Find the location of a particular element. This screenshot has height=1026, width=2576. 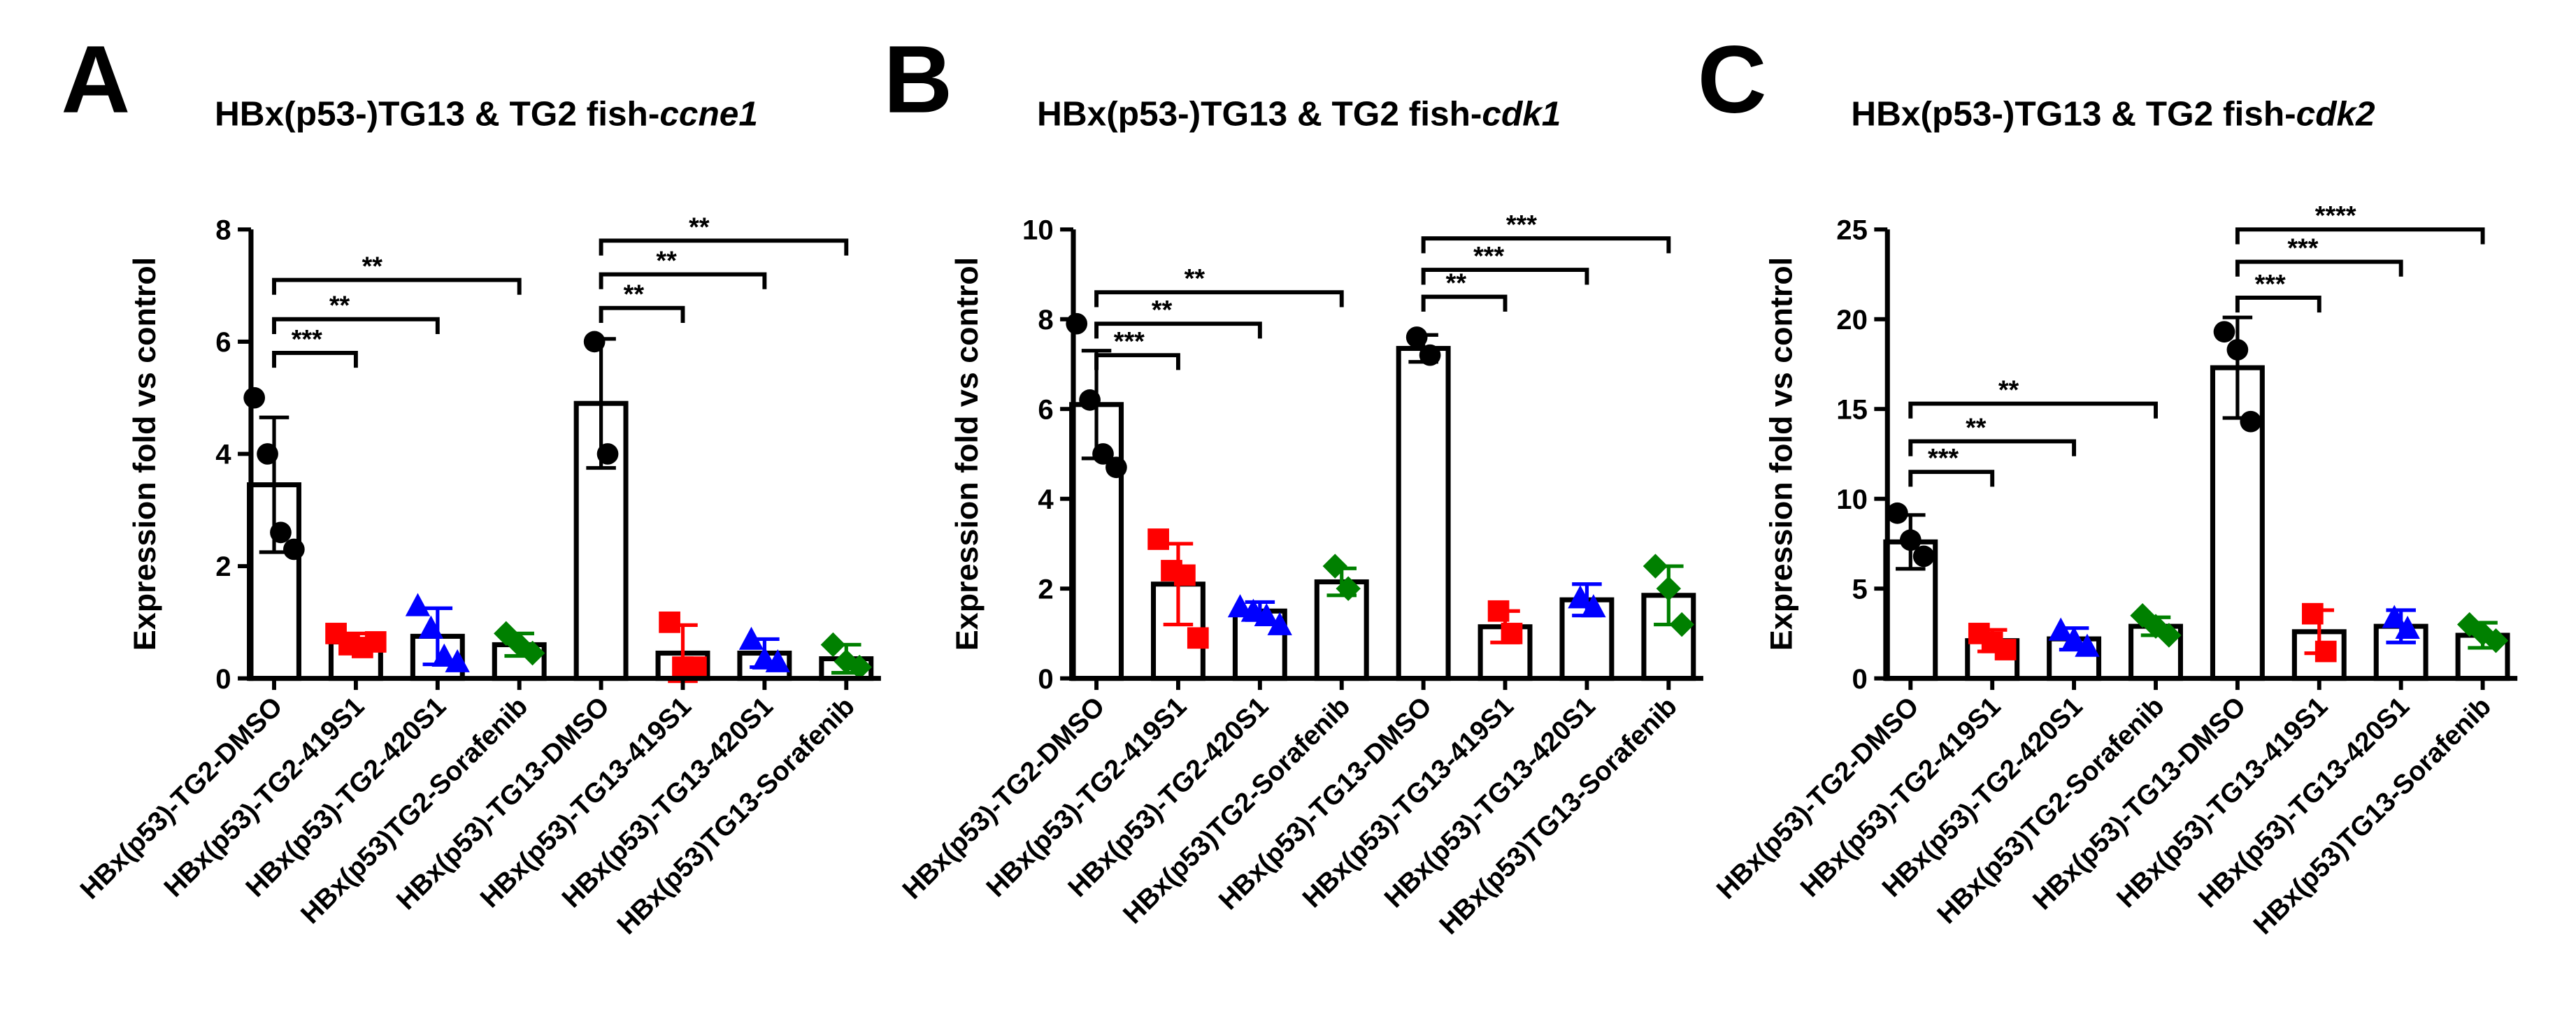

chart-title: HBx(p53-)TG13 & TG2 fish-cdk1 is located at coordinates (1299, 114).